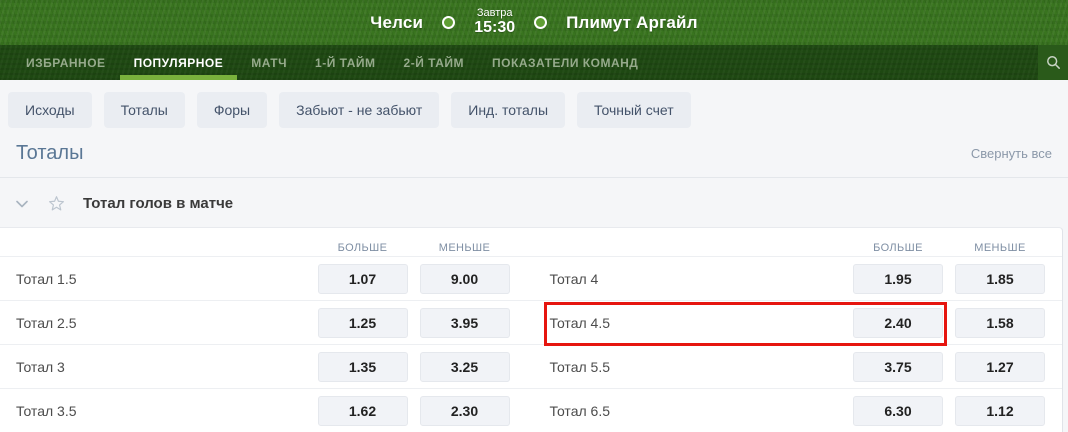 The width and height of the screenshot is (1068, 432). What do you see at coordinates (464, 322) in the screenshot?
I see `odds-button-under: 3.95` at bounding box center [464, 322].